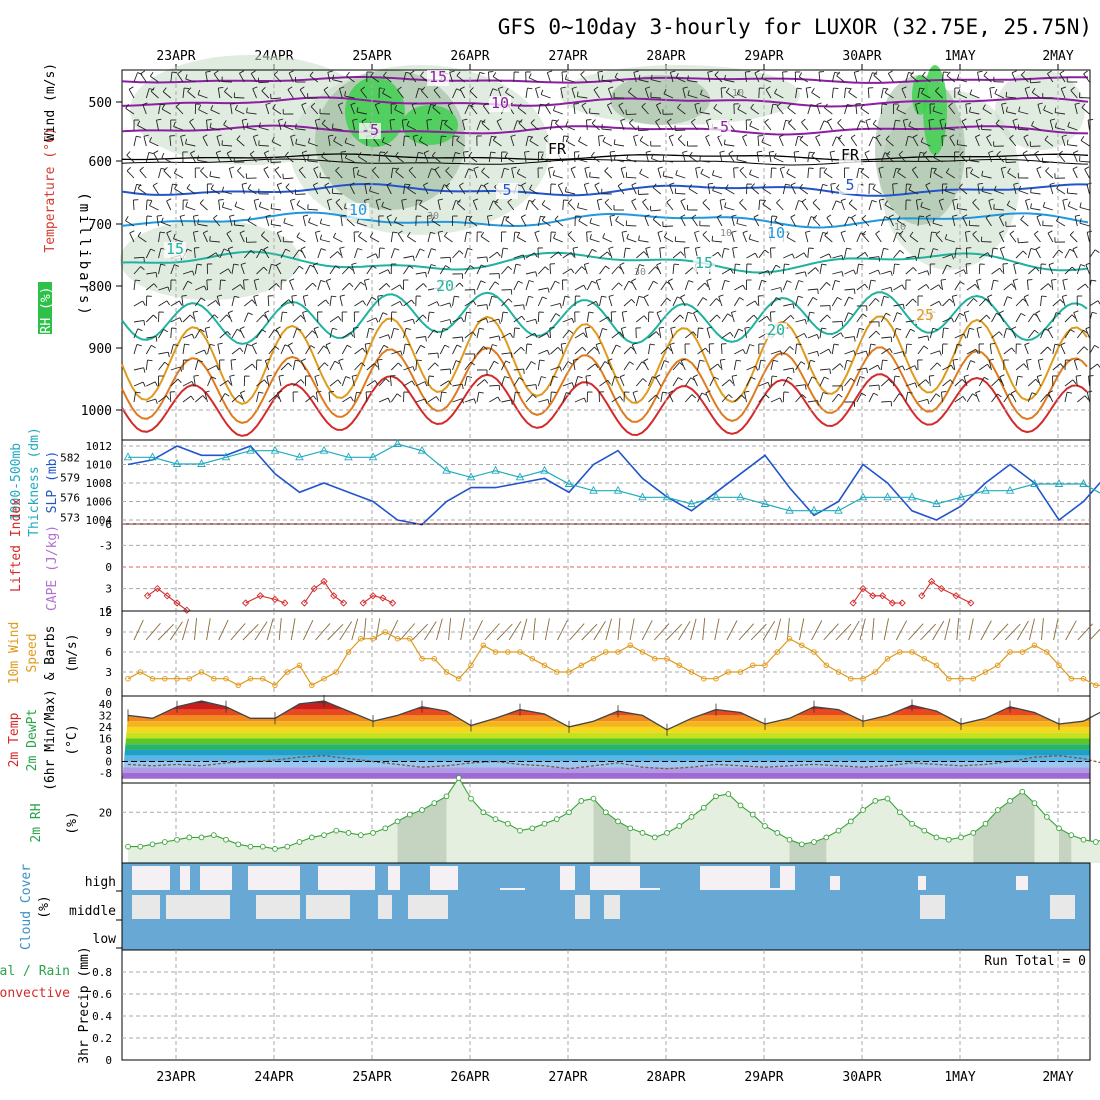  Describe the element at coordinates (100, 287) in the screenshot. I see `pressure-tick-label: 800` at that location.